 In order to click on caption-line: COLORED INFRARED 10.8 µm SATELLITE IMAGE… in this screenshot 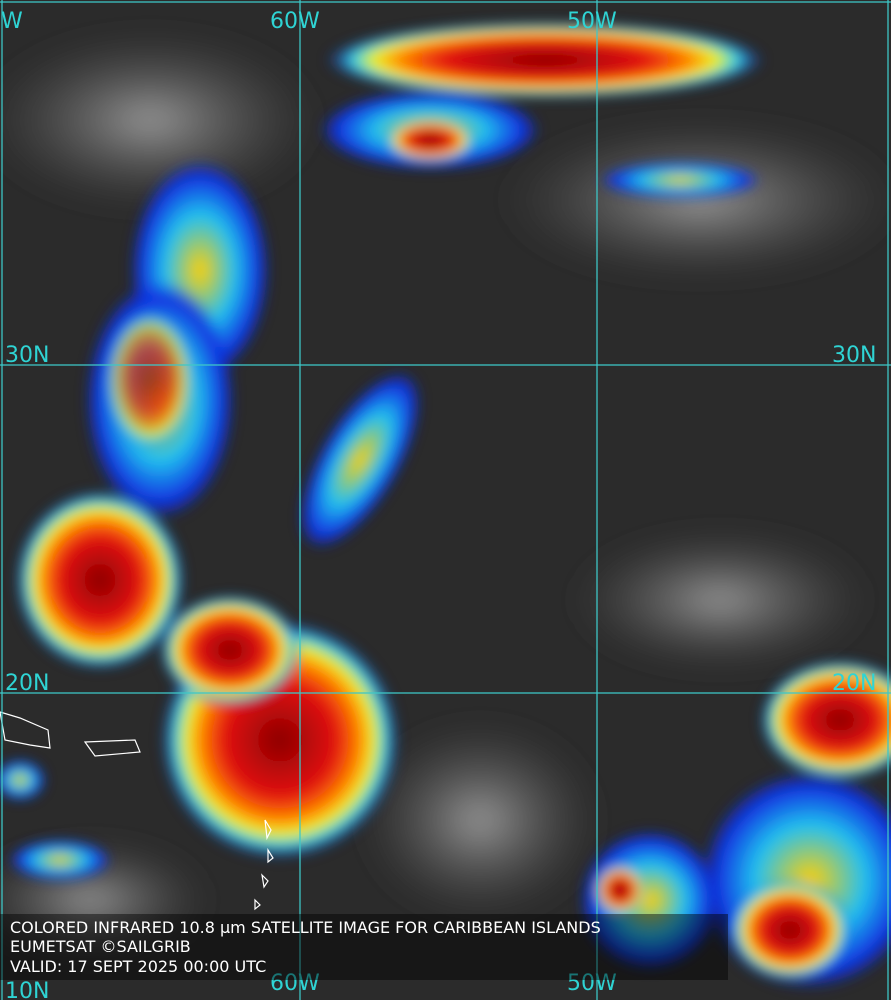, I will do `click(305, 927)`.